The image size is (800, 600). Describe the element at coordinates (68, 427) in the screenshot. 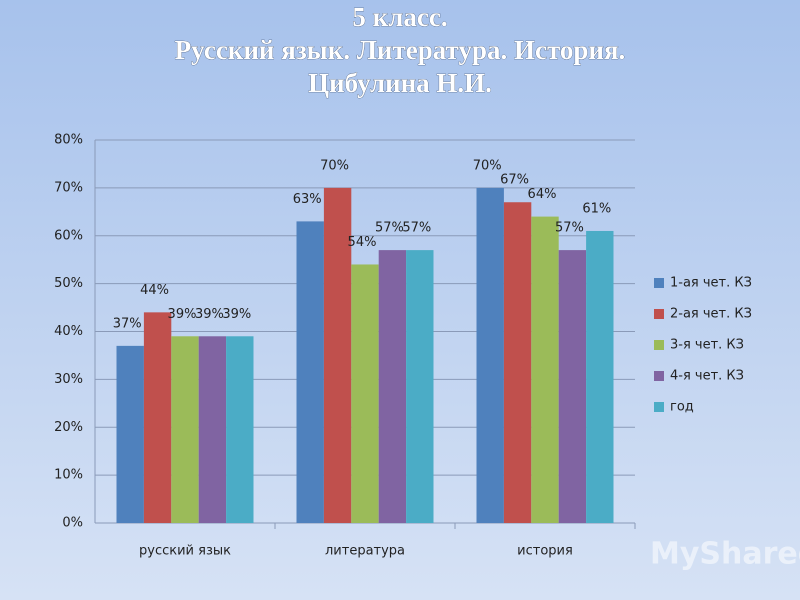

I see `y-tick-label: 20%` at that location.